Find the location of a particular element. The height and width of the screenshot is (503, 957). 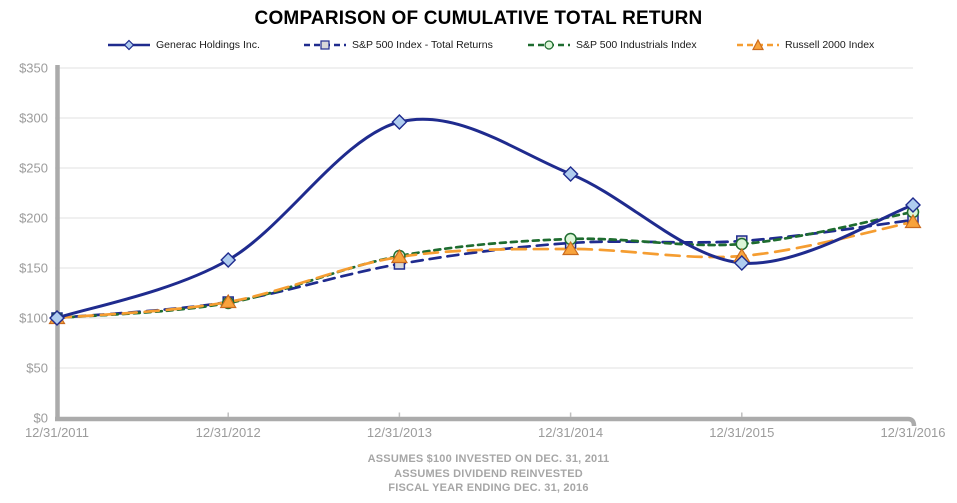

legend-item-s-p-500-index-total-returns: S&P 500 Index - Total Returns is located at coordinates (398, 45).